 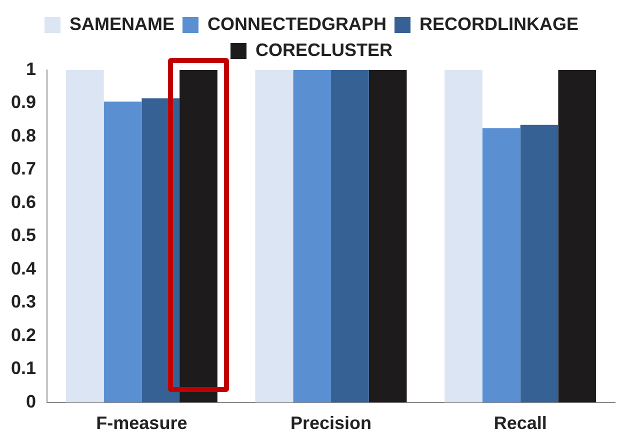 I want to click on y-tick-label: 0.5, so click(x=23, y=235).